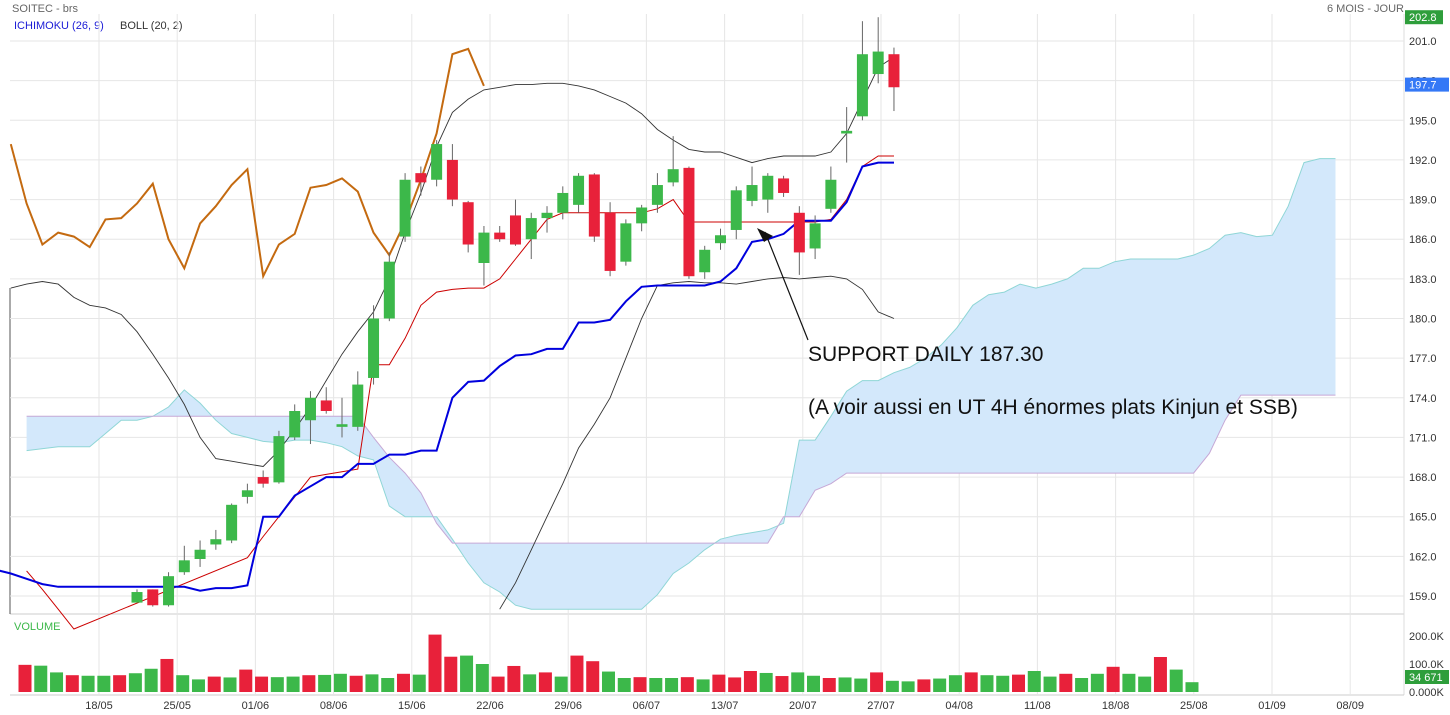 The width and height of the screenshot is (1450, 715). Describe the element at coordinates (1423, 240) in the screenshot. I see `price-tick-label: 186.0` at that location.